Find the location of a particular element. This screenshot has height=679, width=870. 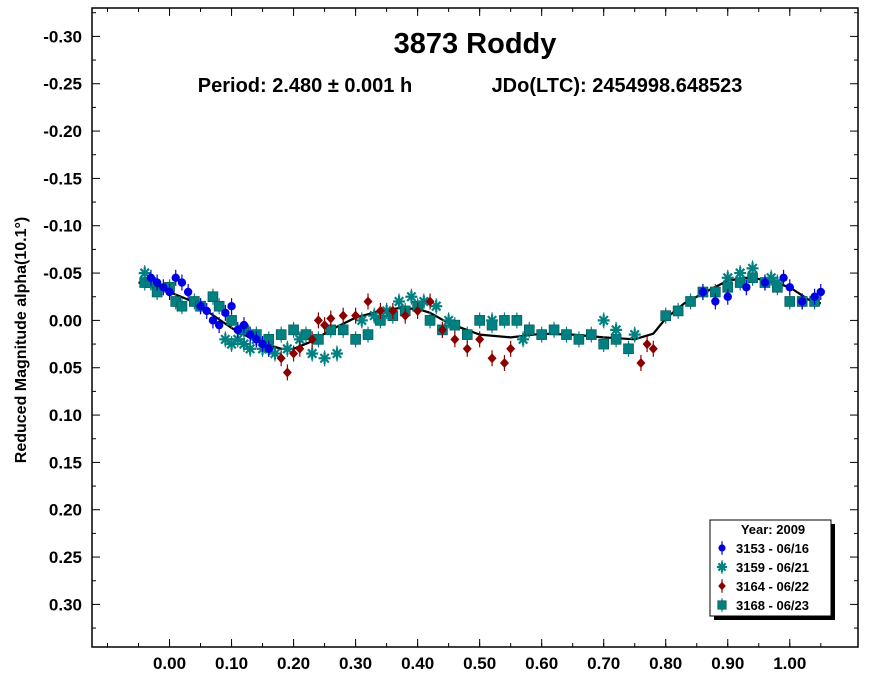

y-tick-label: -0.25 is located at coordinates (62, 84).